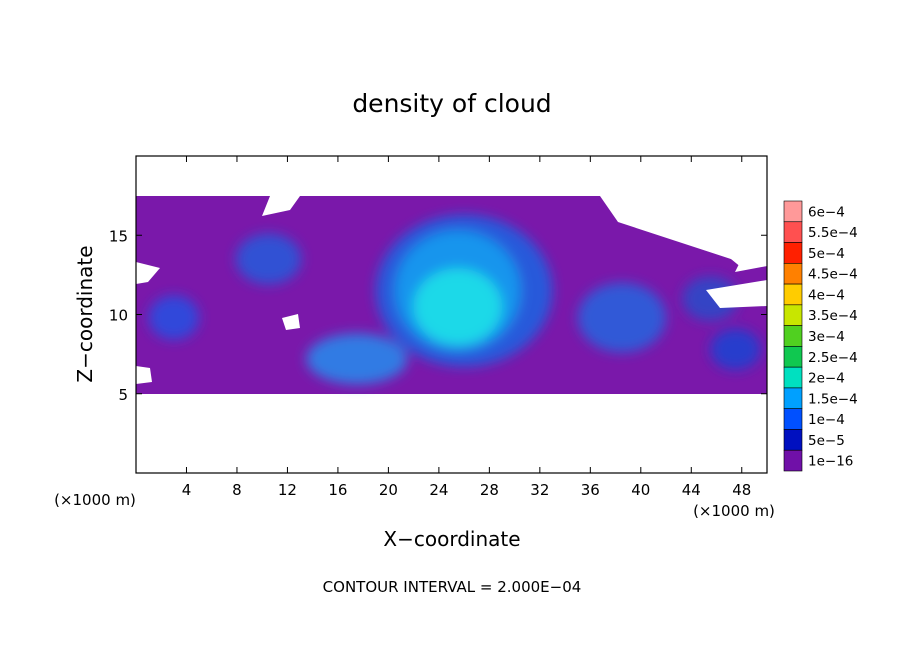 This screenshot has width=904, height=654. I want to click on y-tick-label: 10, so click(118, 316).